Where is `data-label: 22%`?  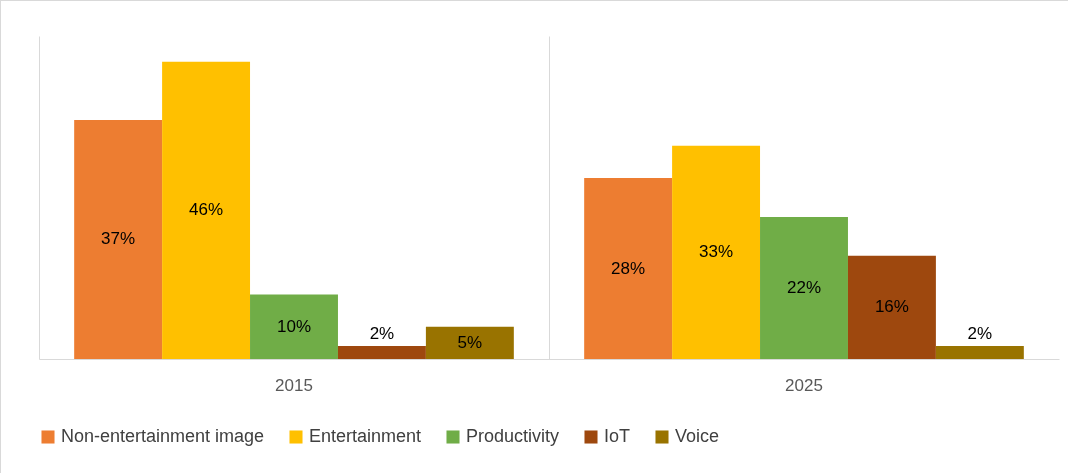 data-label: 22% is located at coordinates (804, 287).